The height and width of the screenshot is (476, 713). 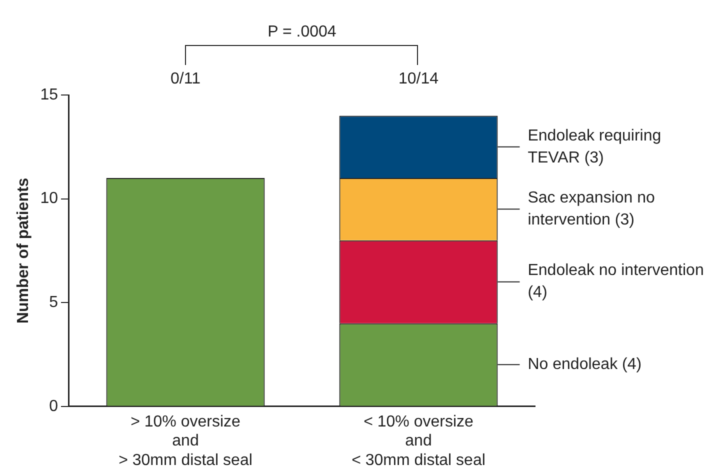 I want to click on y-tick-label: 5, so click(x=53, y=303).